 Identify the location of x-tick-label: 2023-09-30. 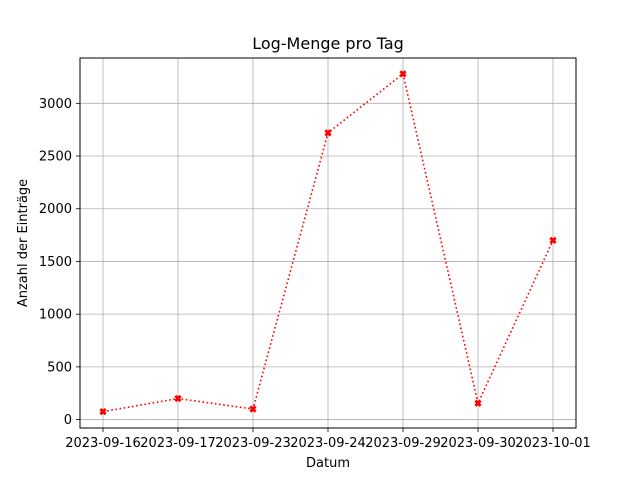
(478, 443).